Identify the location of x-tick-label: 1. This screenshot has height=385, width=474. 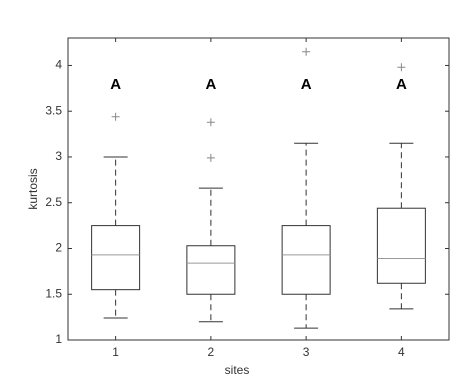
(115, 352).